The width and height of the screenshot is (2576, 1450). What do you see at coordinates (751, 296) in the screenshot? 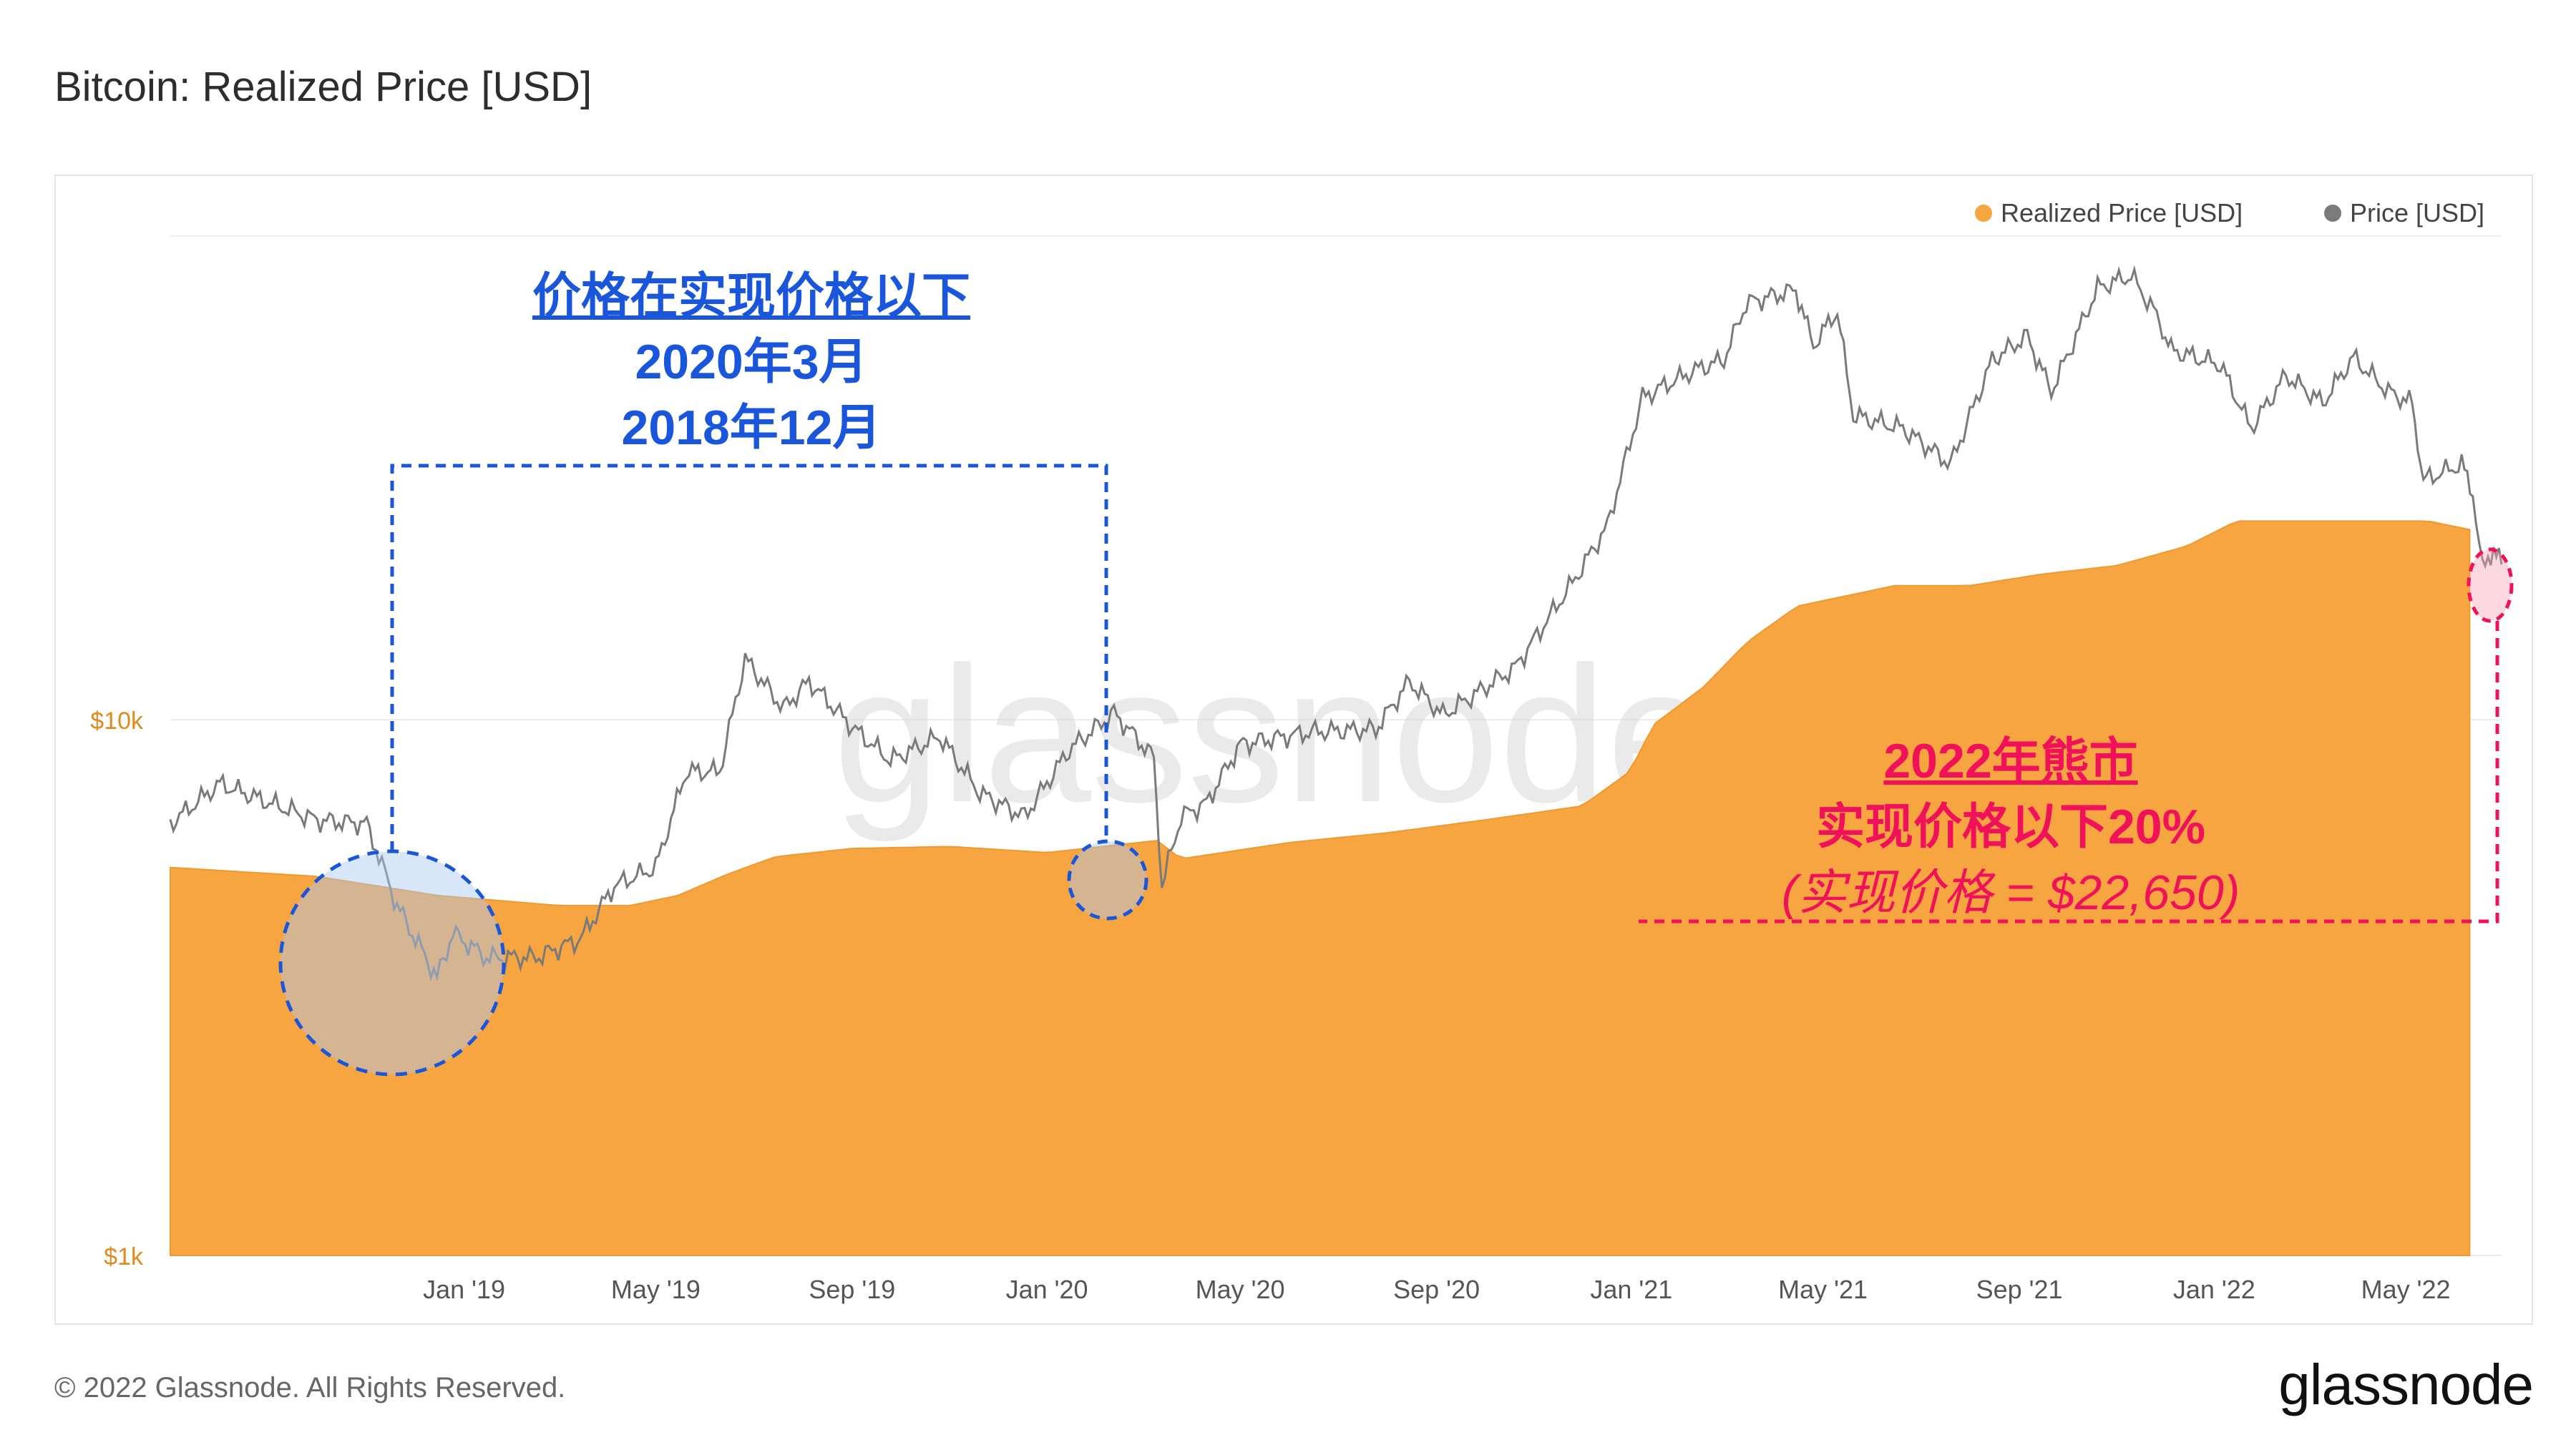
I see `blue-annotation-line-1: 价格在实现价格以下` at bounding box center [751, 296].